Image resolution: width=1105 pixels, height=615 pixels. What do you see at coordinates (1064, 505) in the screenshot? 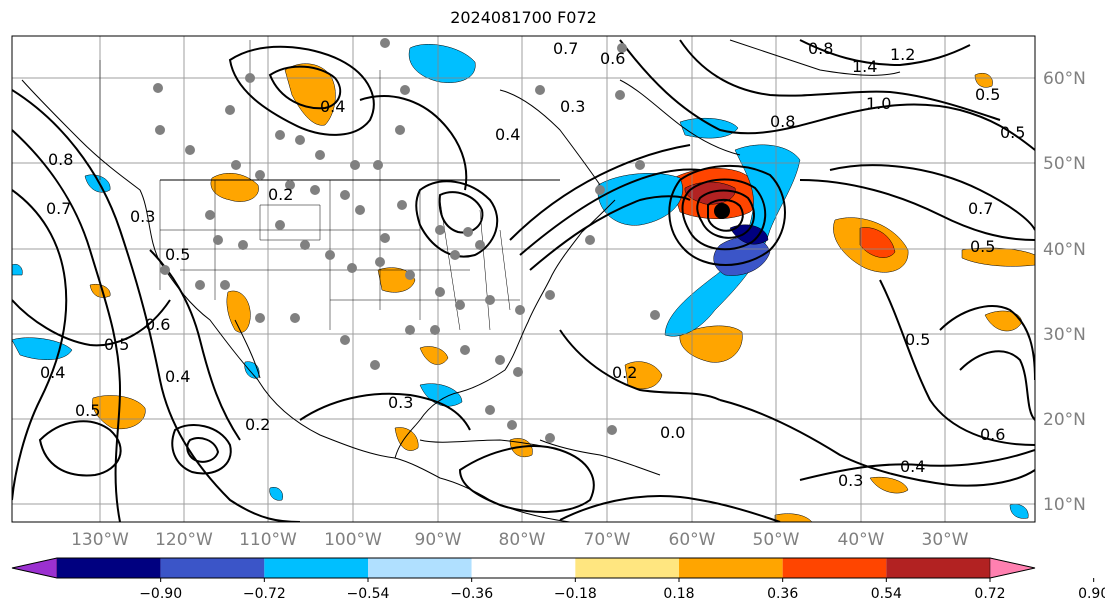
I see `lat-label: 10°N` at bounding box center [1064, 505].